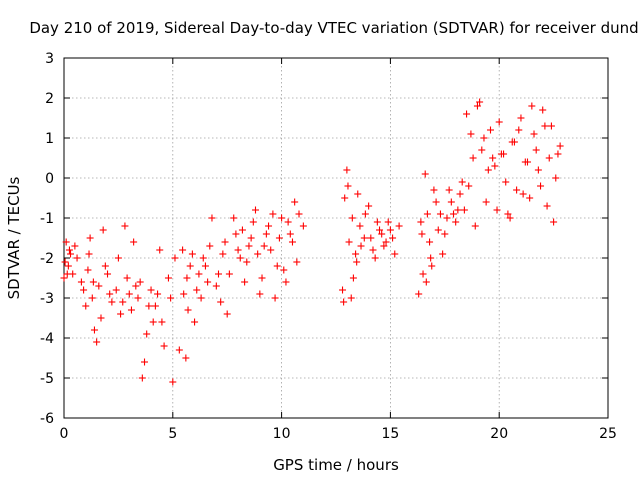  Describe the element at coordinates (47, 339) in the screenshot. I see `y-tick-label: -4` at that location.